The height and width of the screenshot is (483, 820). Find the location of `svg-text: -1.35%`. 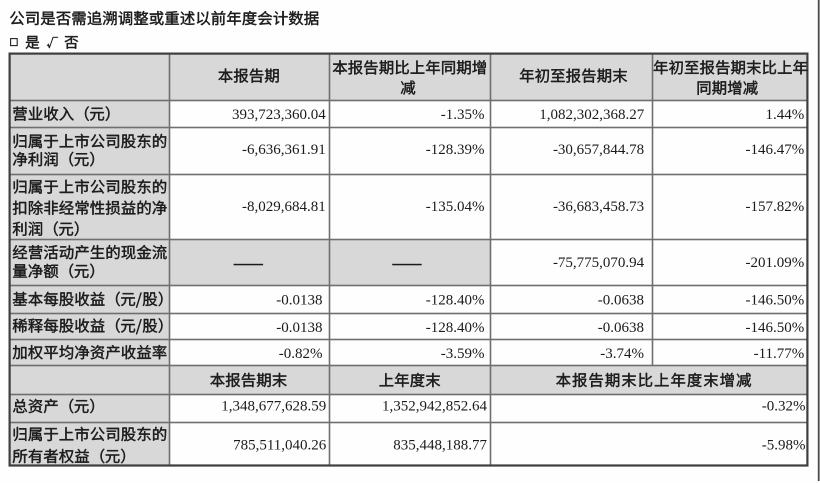

svg-text: -1.35% is located at coordinates (463, 115).